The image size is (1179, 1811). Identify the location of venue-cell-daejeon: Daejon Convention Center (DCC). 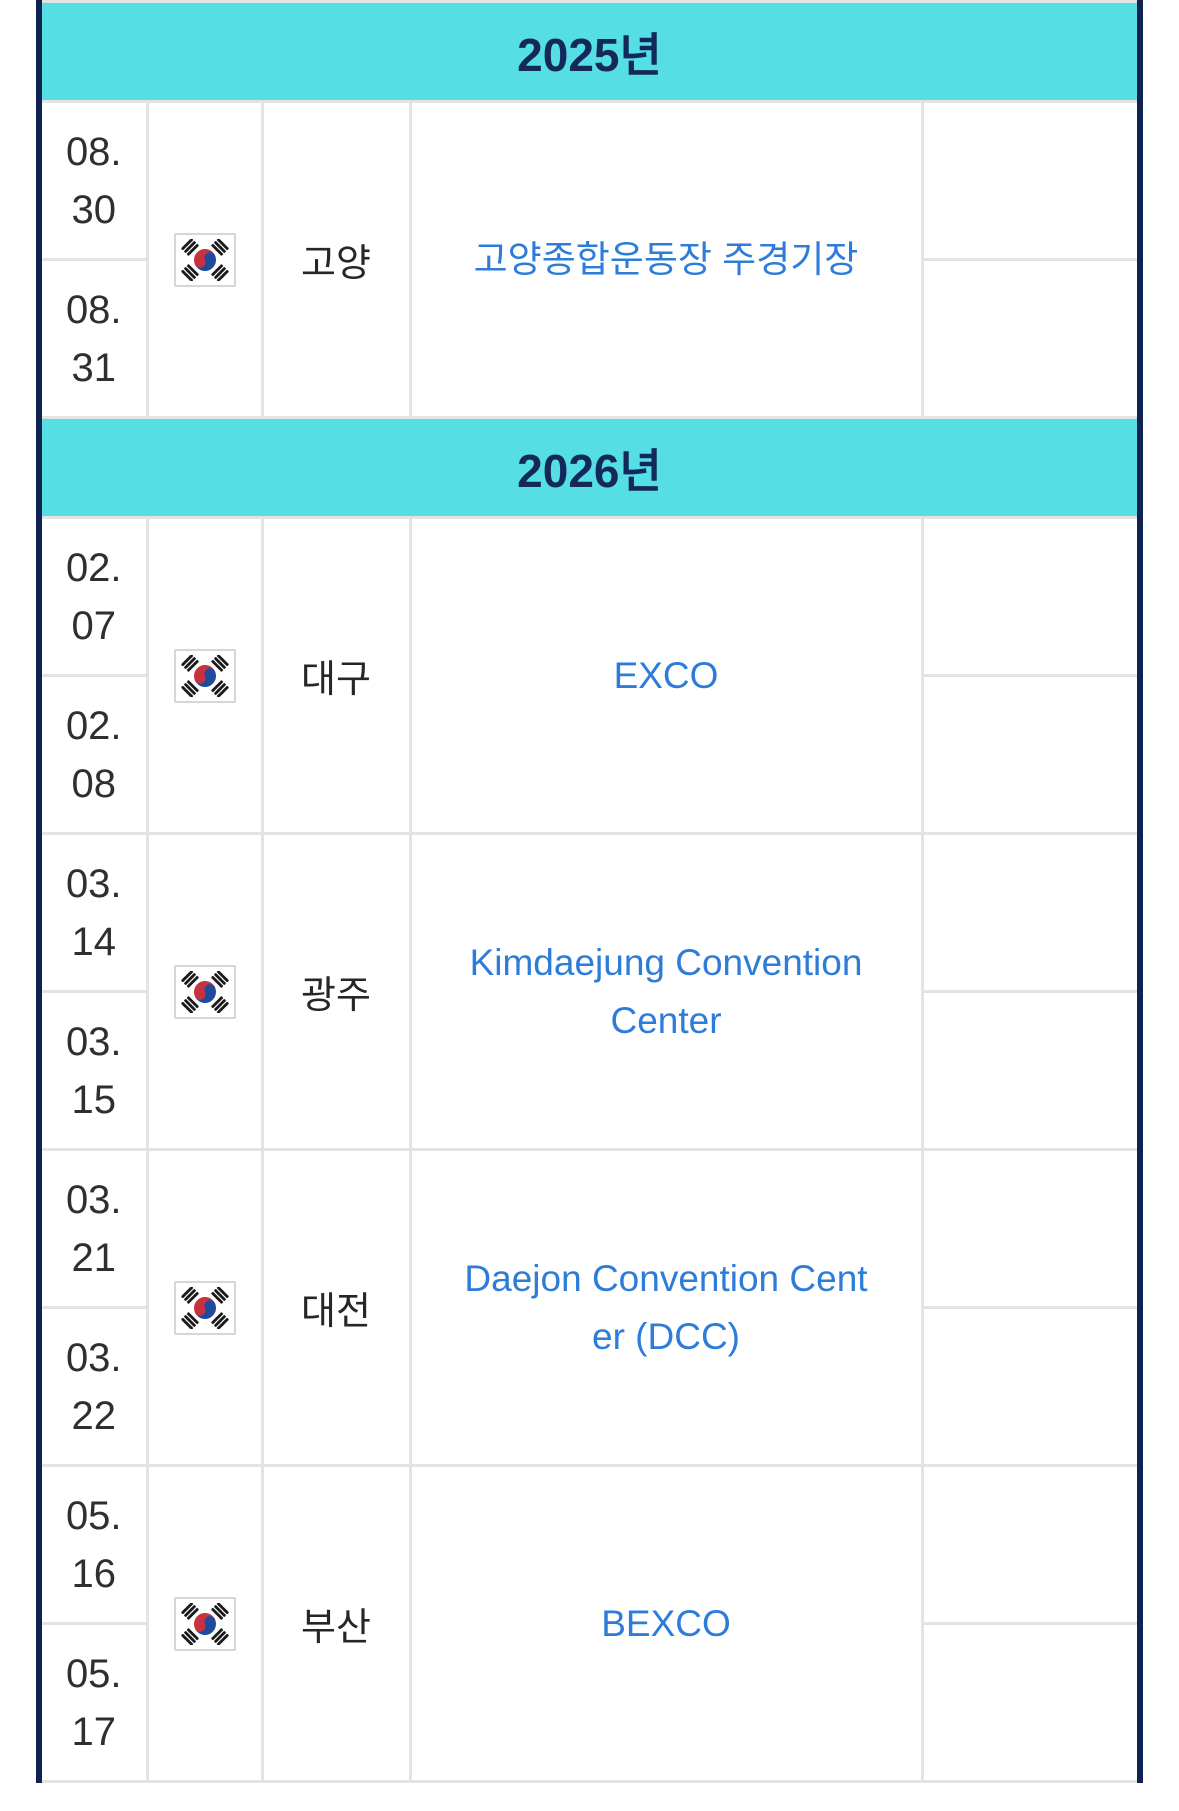
(666, 1307).